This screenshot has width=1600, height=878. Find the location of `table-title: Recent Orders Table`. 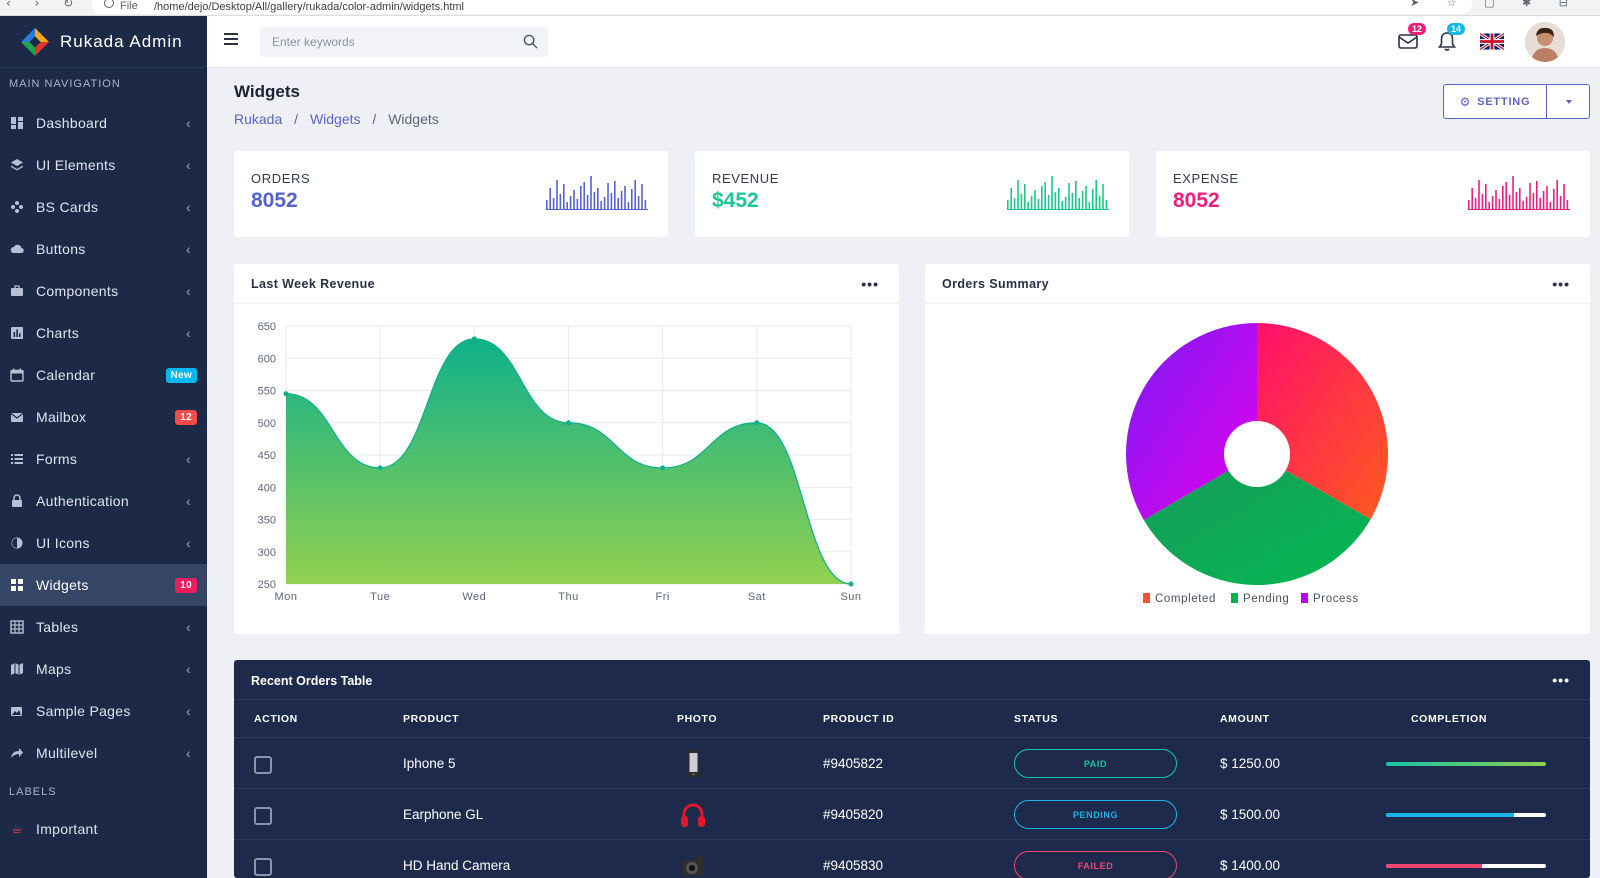

table-title: Recent Orders Table is located at coordinates (312, 681).